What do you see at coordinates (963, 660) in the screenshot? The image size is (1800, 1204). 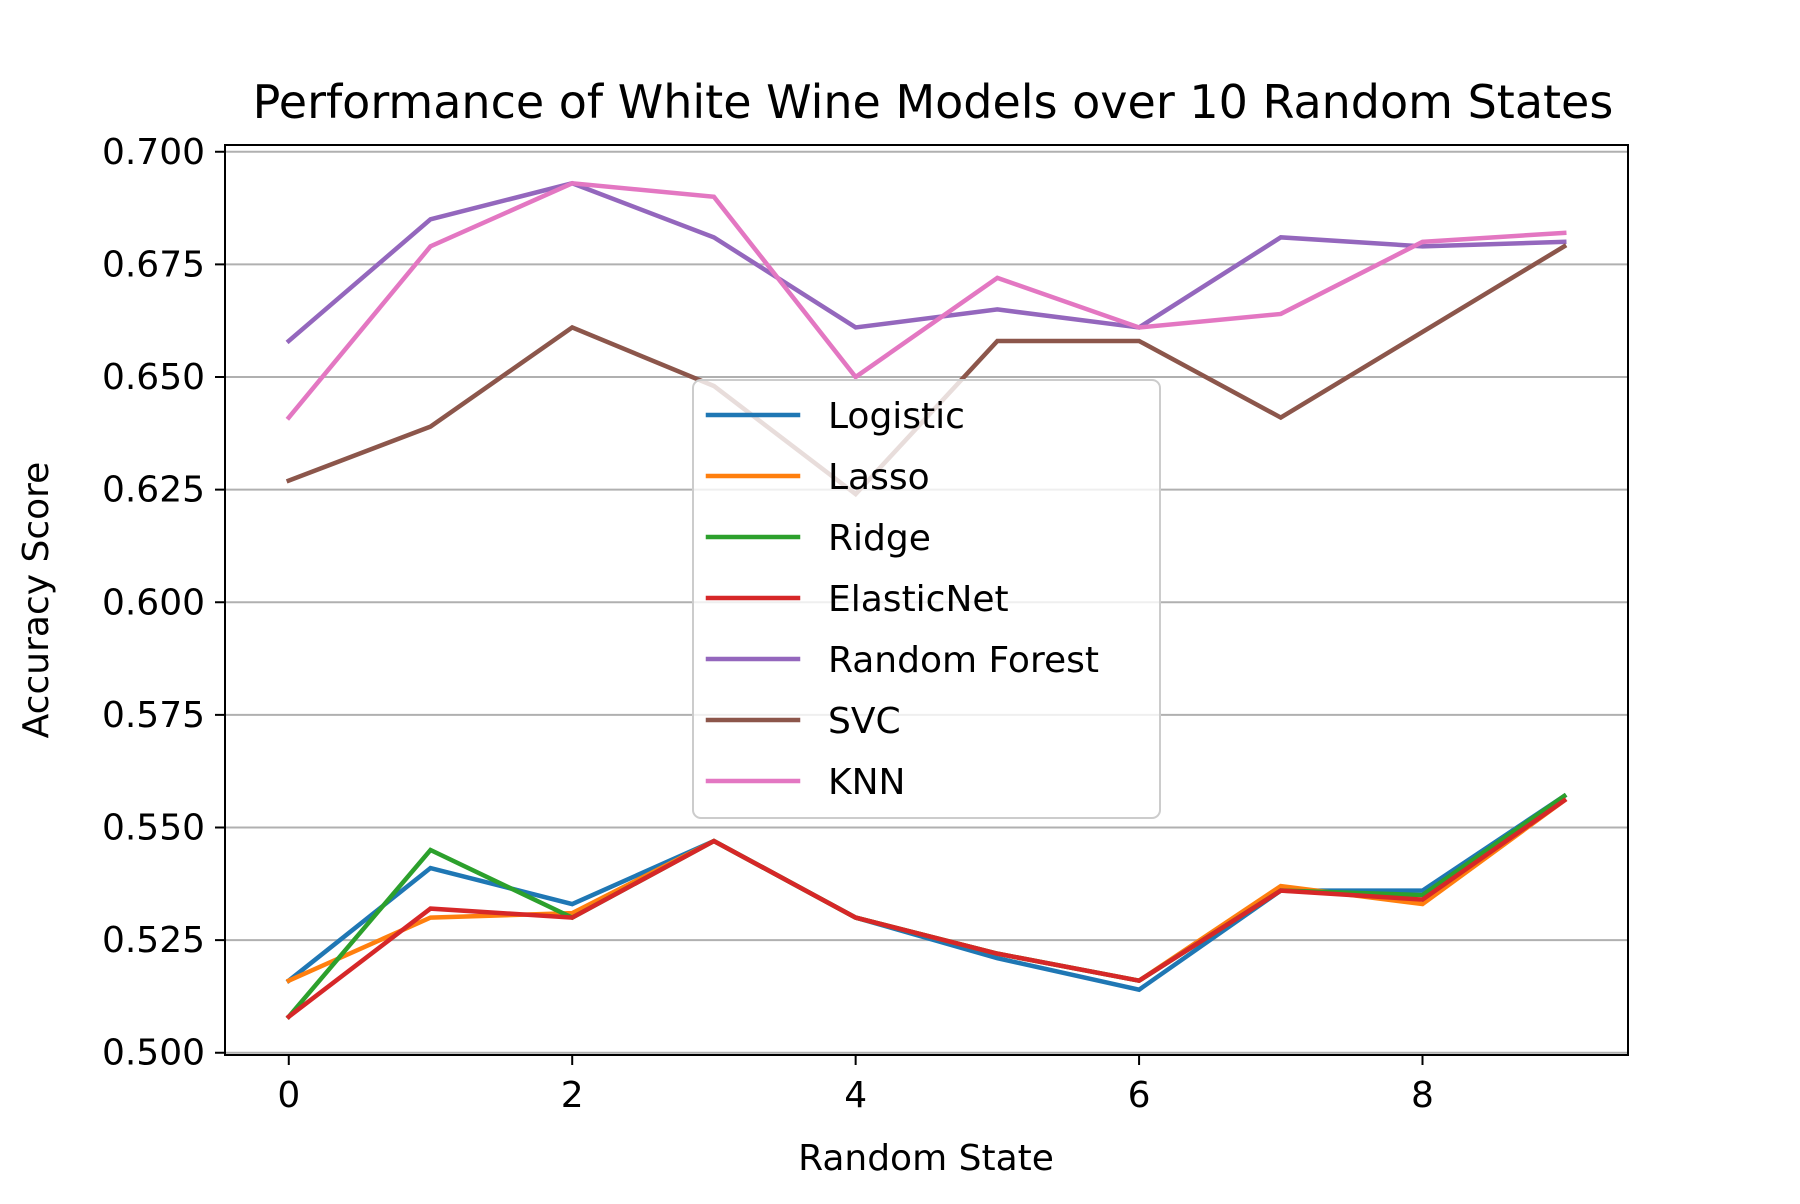 I see `legend-label-random-forest: Random Forest` at bounding box center [963, 660].